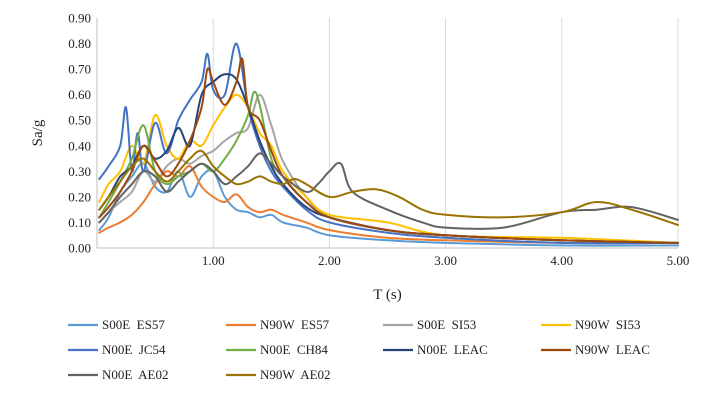  What do you see at coordinates (213, 260) in the screenshot?
I see `x-tick-label: 1.00` at bounding box center [213, 260].